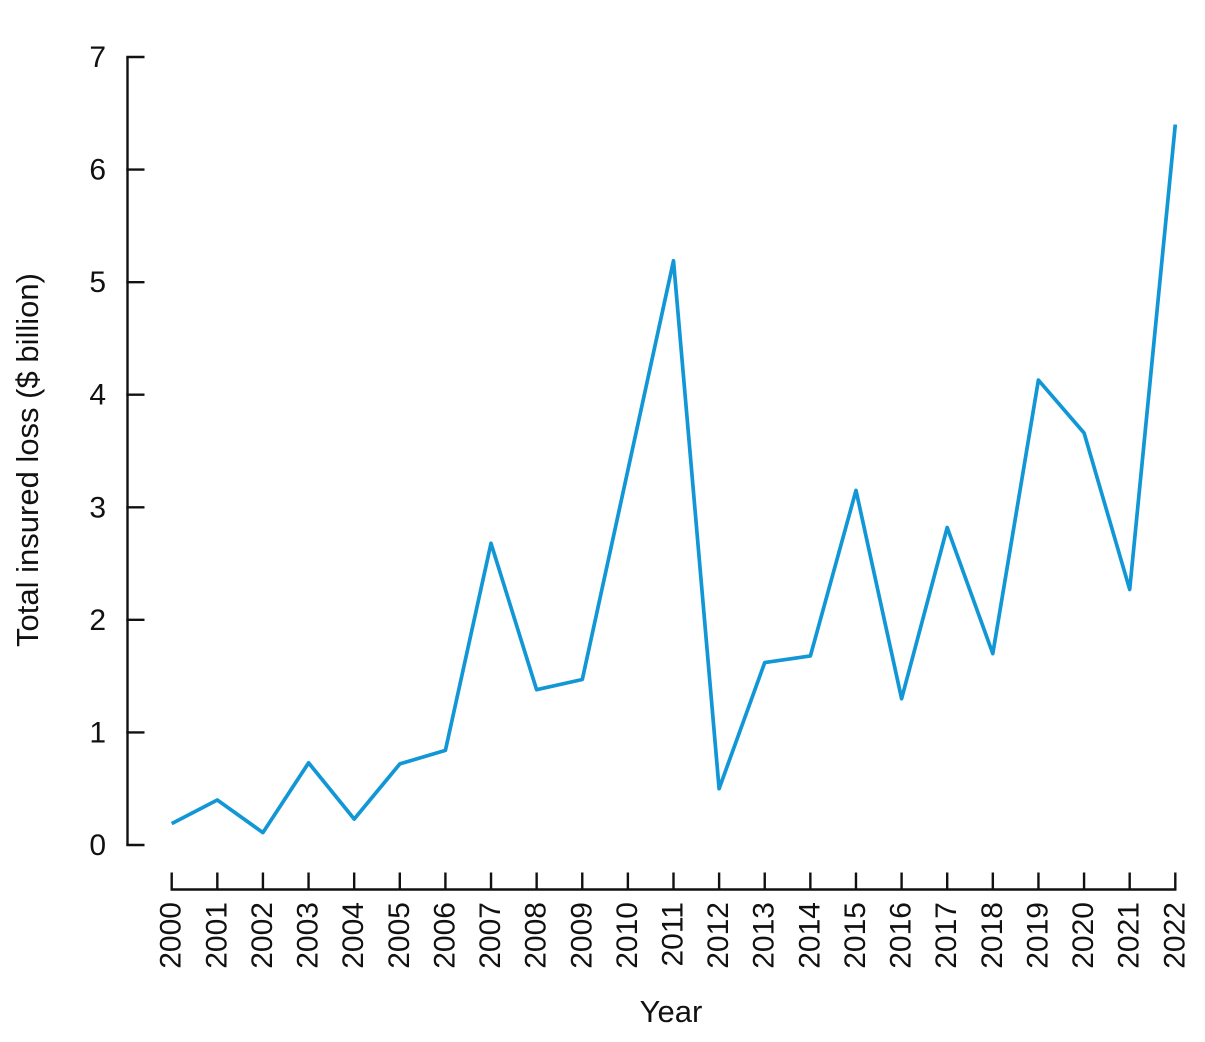  I want to click on x-tick-label: 2017, so click(946, 935).